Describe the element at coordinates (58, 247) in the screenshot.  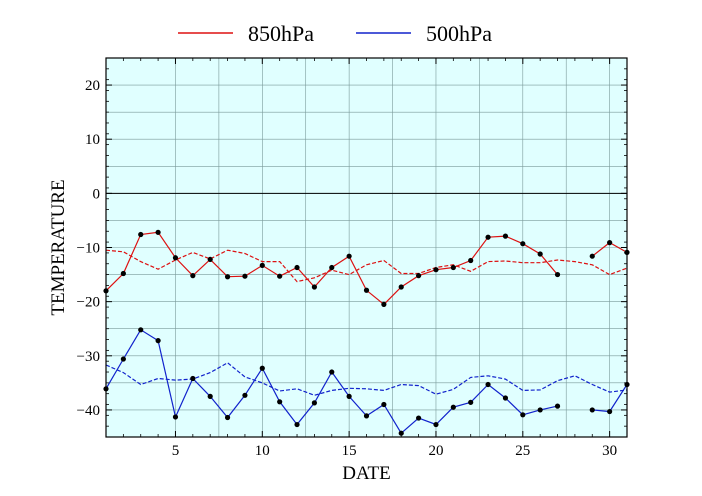
I see `y-axis-title: TEMPERATURE` at that location.